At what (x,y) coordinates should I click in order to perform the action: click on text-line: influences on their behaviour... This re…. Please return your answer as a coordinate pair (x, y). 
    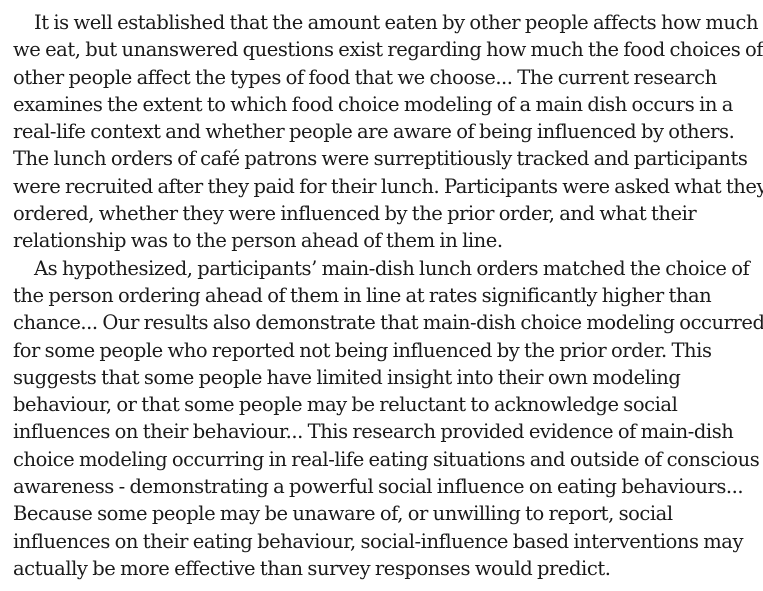
    Looking at the image, I should click on (373, 432).